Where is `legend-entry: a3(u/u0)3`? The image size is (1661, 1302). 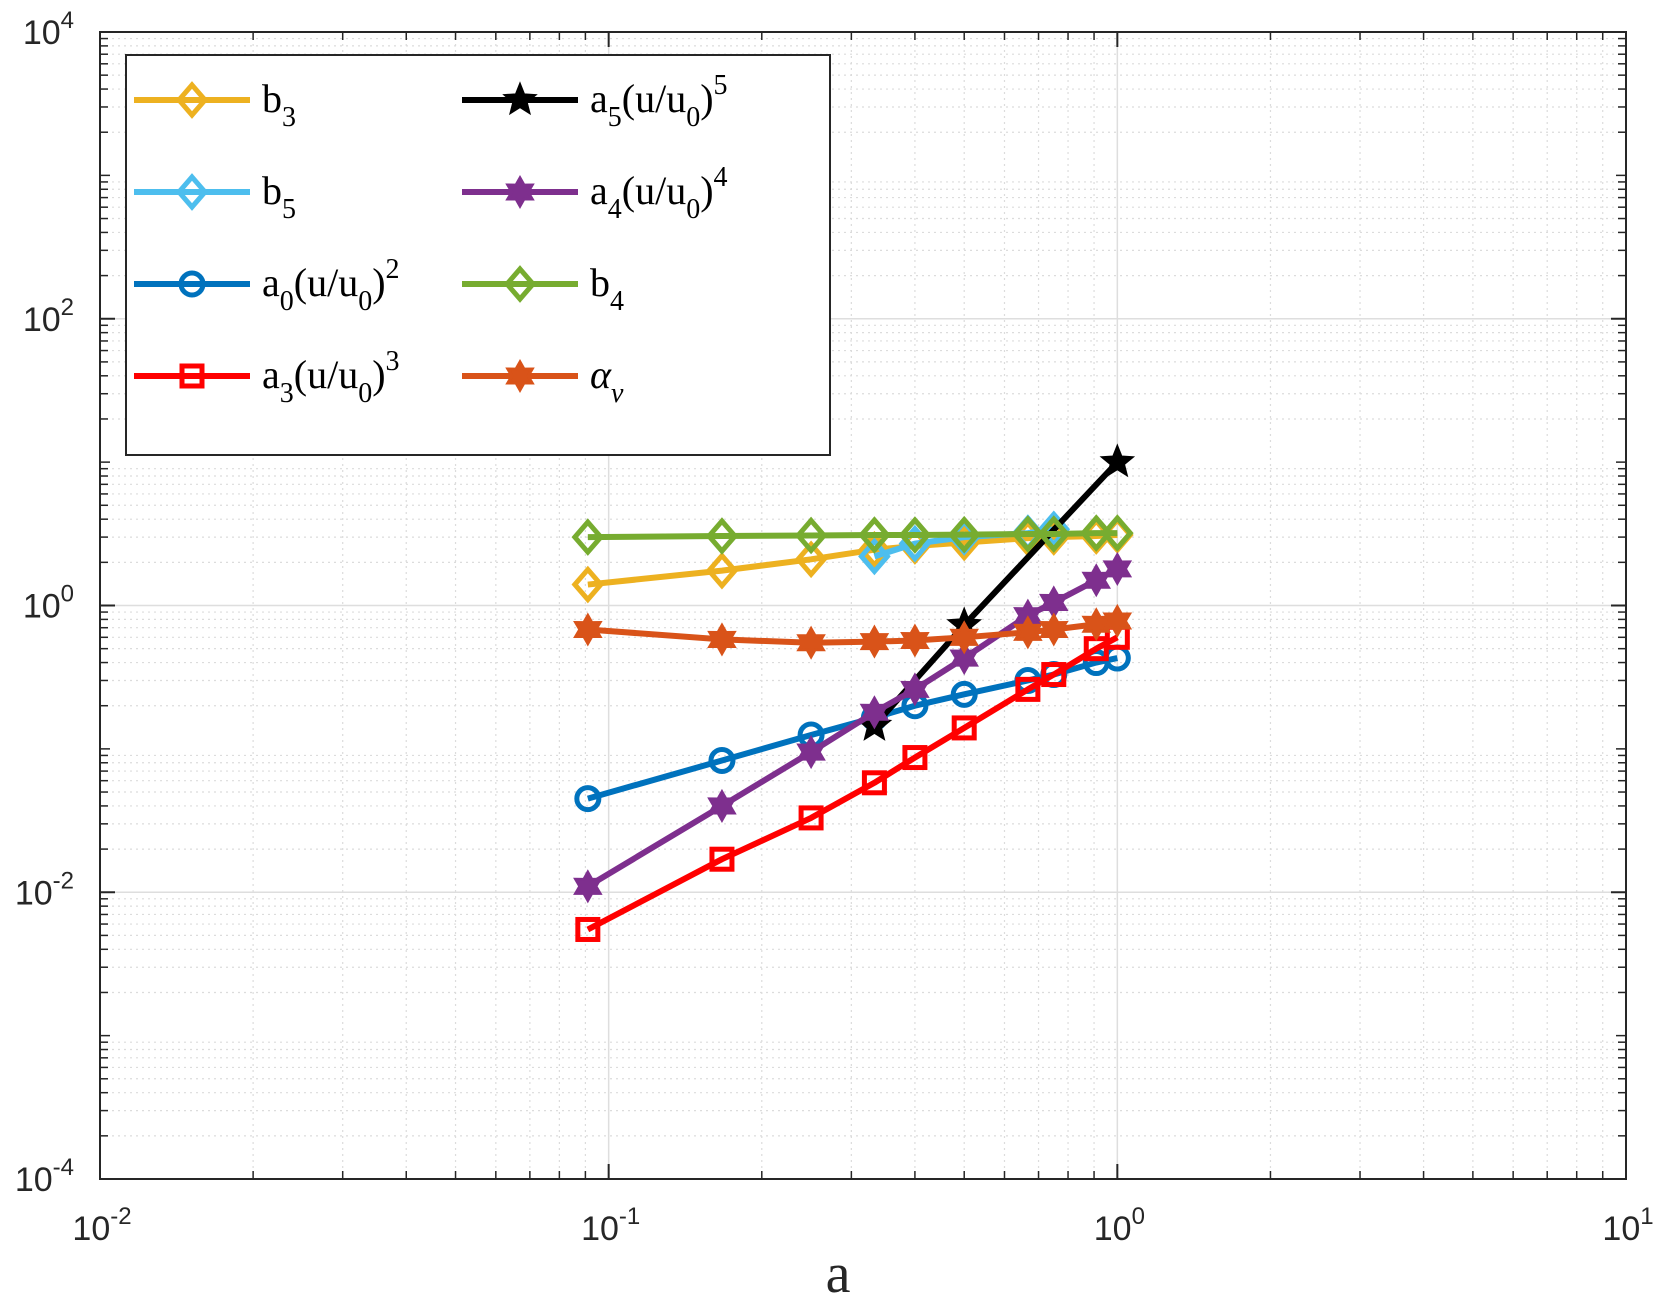
legend-entry: a3(u/u0)3 is located at coordinates (267, 377).